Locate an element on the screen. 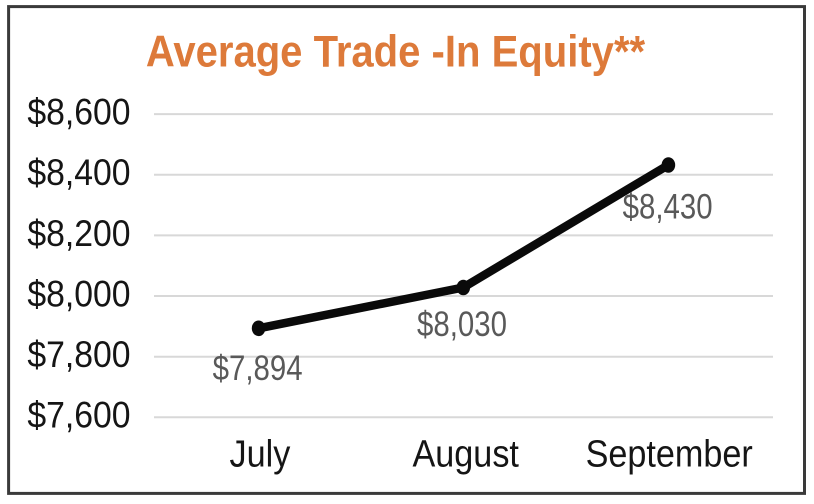 The width and height of the screenshot is (814, 504). svg-text: September is located at coordinates (669, 453).